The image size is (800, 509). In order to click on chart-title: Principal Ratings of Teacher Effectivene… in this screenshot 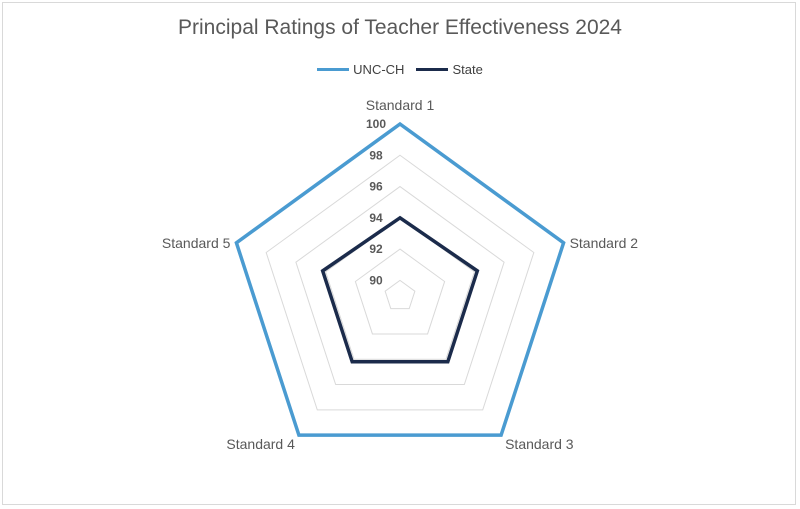, I will do `click(400, 27)`.